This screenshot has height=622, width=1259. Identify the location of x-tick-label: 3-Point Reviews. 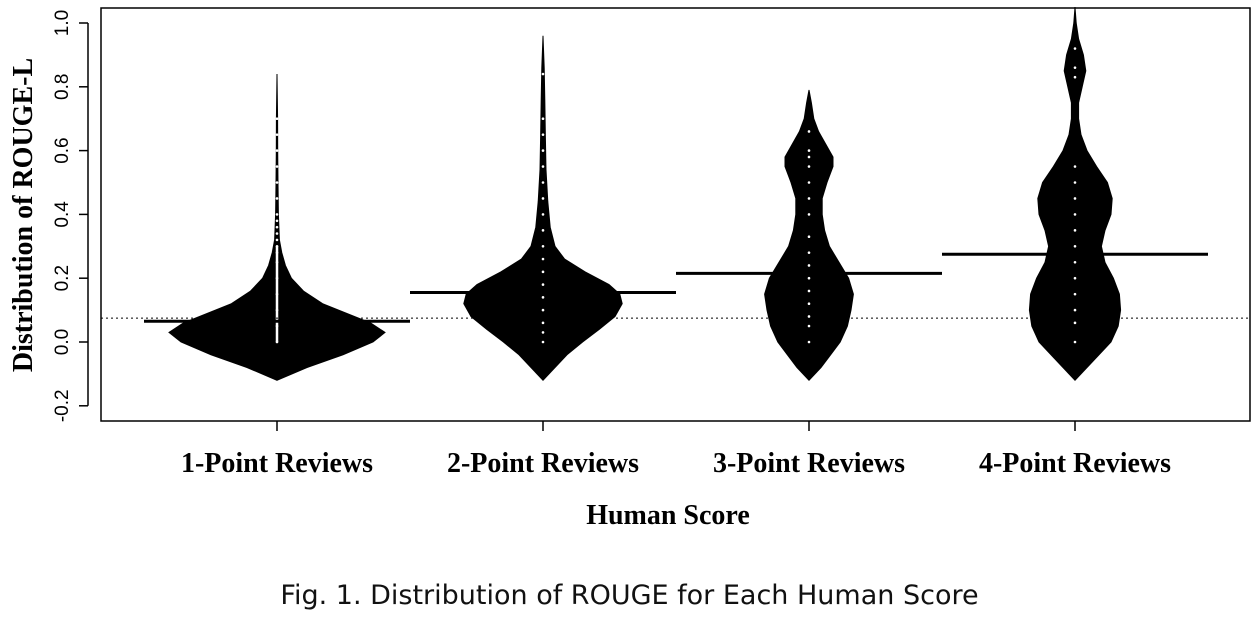
(809, 463).